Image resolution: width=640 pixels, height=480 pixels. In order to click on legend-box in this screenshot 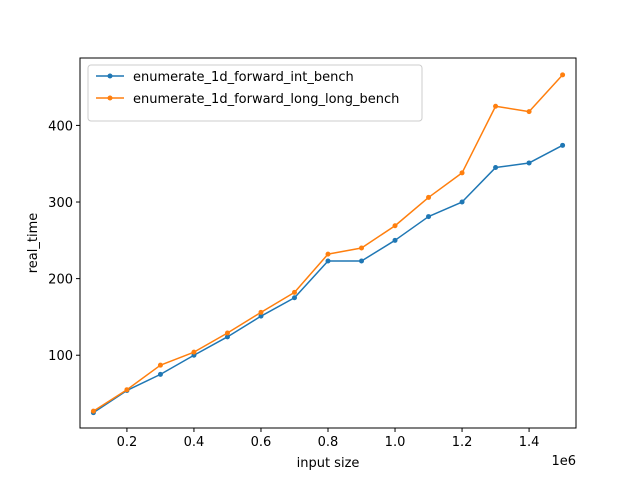, I will do `click(255, 93)`.